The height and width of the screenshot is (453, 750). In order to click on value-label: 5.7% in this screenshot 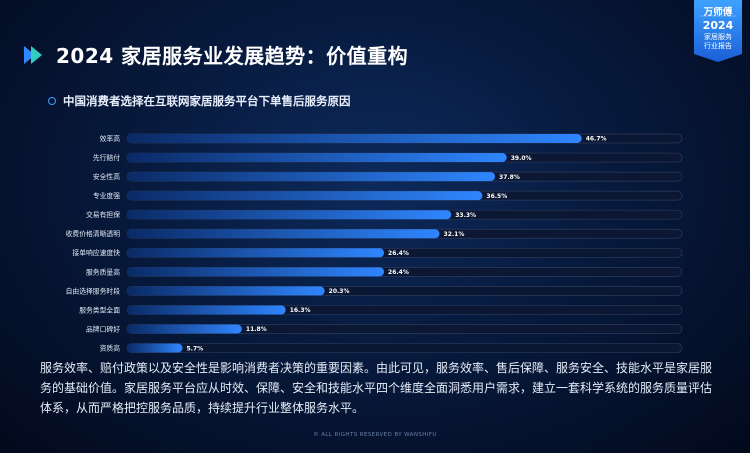, I will do `click(195, 348)`.